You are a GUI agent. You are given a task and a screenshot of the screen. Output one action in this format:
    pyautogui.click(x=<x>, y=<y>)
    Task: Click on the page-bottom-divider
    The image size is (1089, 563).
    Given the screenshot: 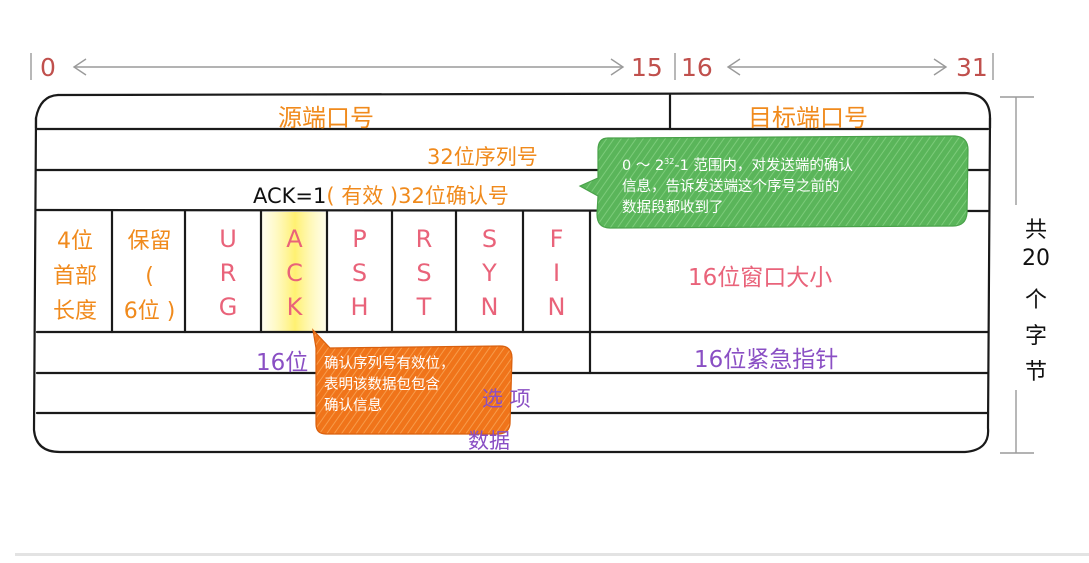 What is the action you would take?
    pyautogui.click(x=552, y=554)
    